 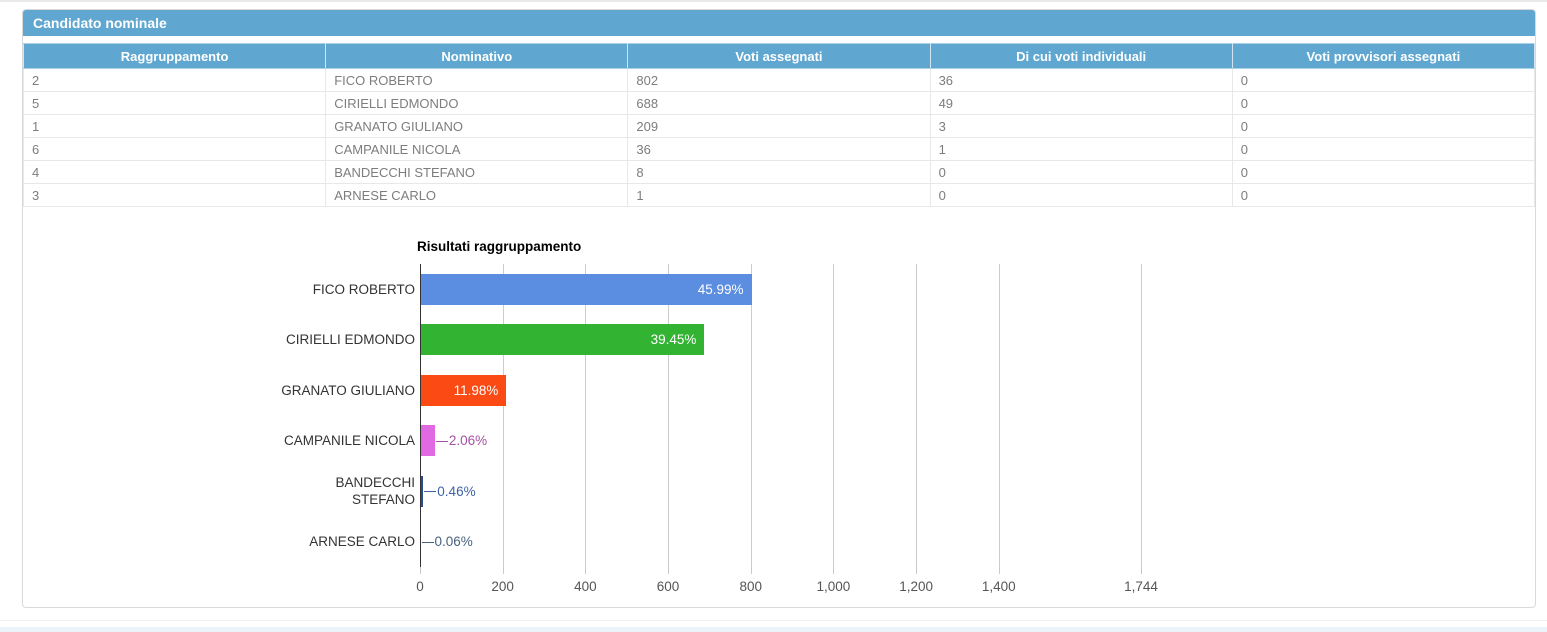 What do you see at coordinates (1141, 586) in the screenshot?
I see `x-tick-label: 1,744` at bounding box center [1141, 586].